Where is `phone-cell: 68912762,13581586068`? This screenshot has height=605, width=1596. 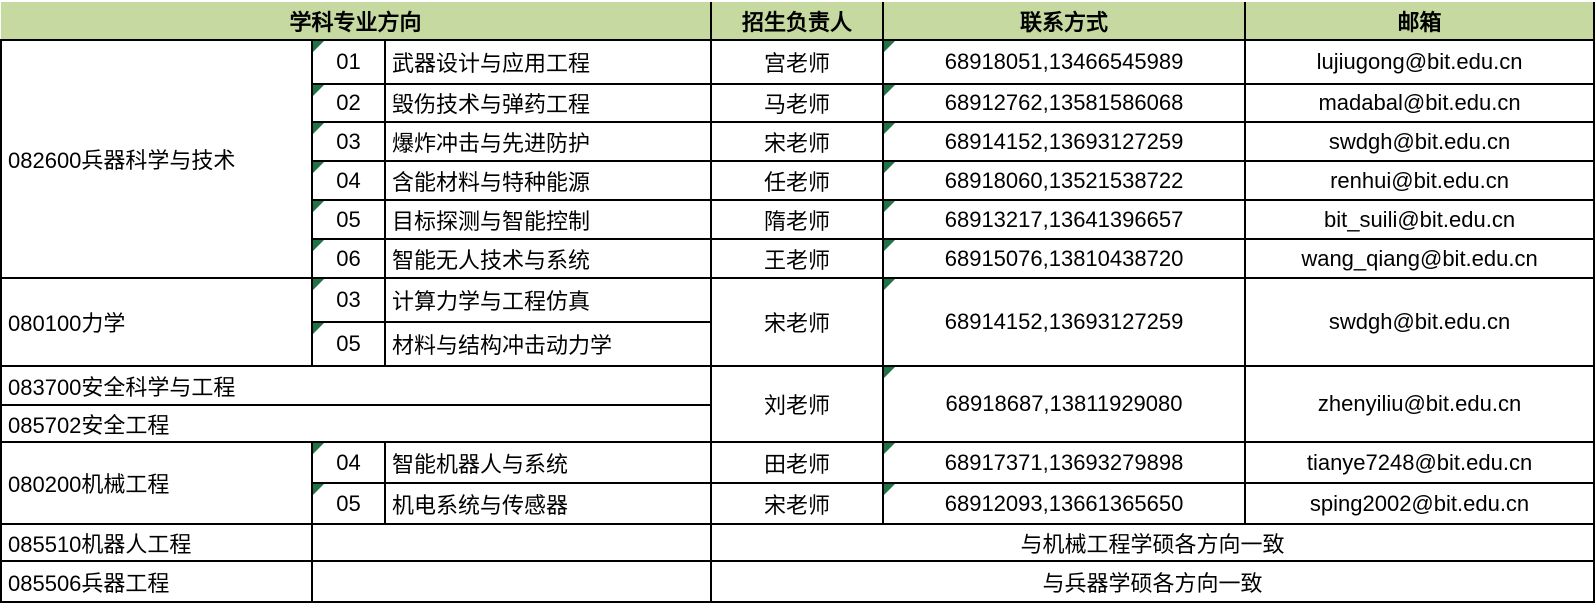 phone-cell: 68912762,13581586068 is located at coordinates (1064, 103).